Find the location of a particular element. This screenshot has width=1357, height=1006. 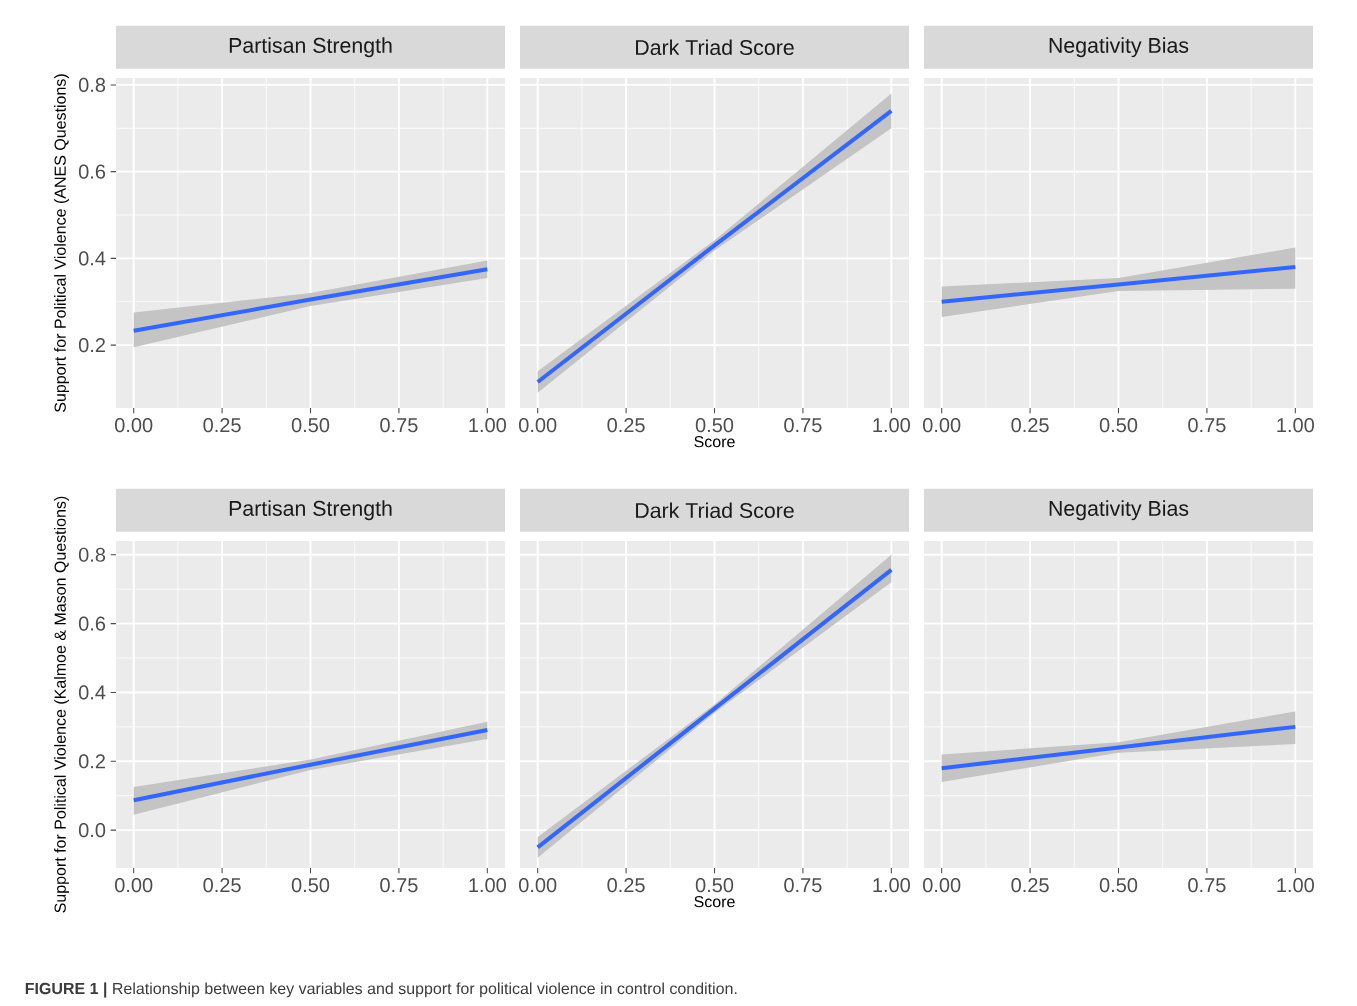

y-tick-label: 0.0 is located at coordinates (92, 830).